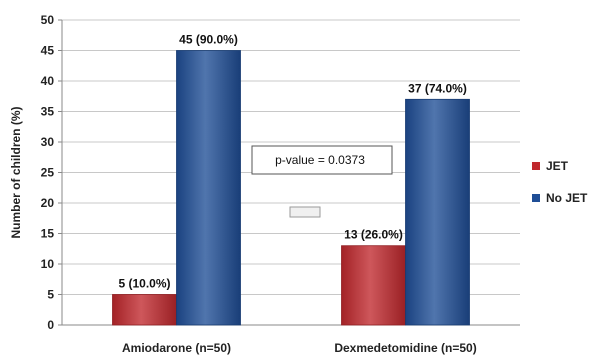  Describe the element at coordinates (405, 348) in the screenshot. I see `category-label: Dexmedetomidine (n=50)` at that location.